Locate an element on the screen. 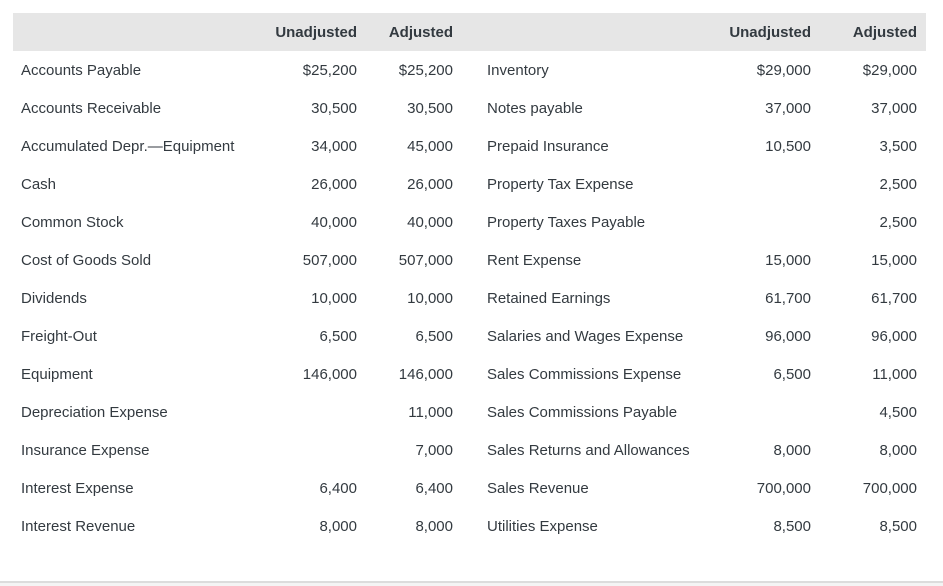 The width and height of the screenshot is (943, 586). table-header-row: Unadjusted Adjusted Unadjusted Adjusted is located at coordinates (469, 32).